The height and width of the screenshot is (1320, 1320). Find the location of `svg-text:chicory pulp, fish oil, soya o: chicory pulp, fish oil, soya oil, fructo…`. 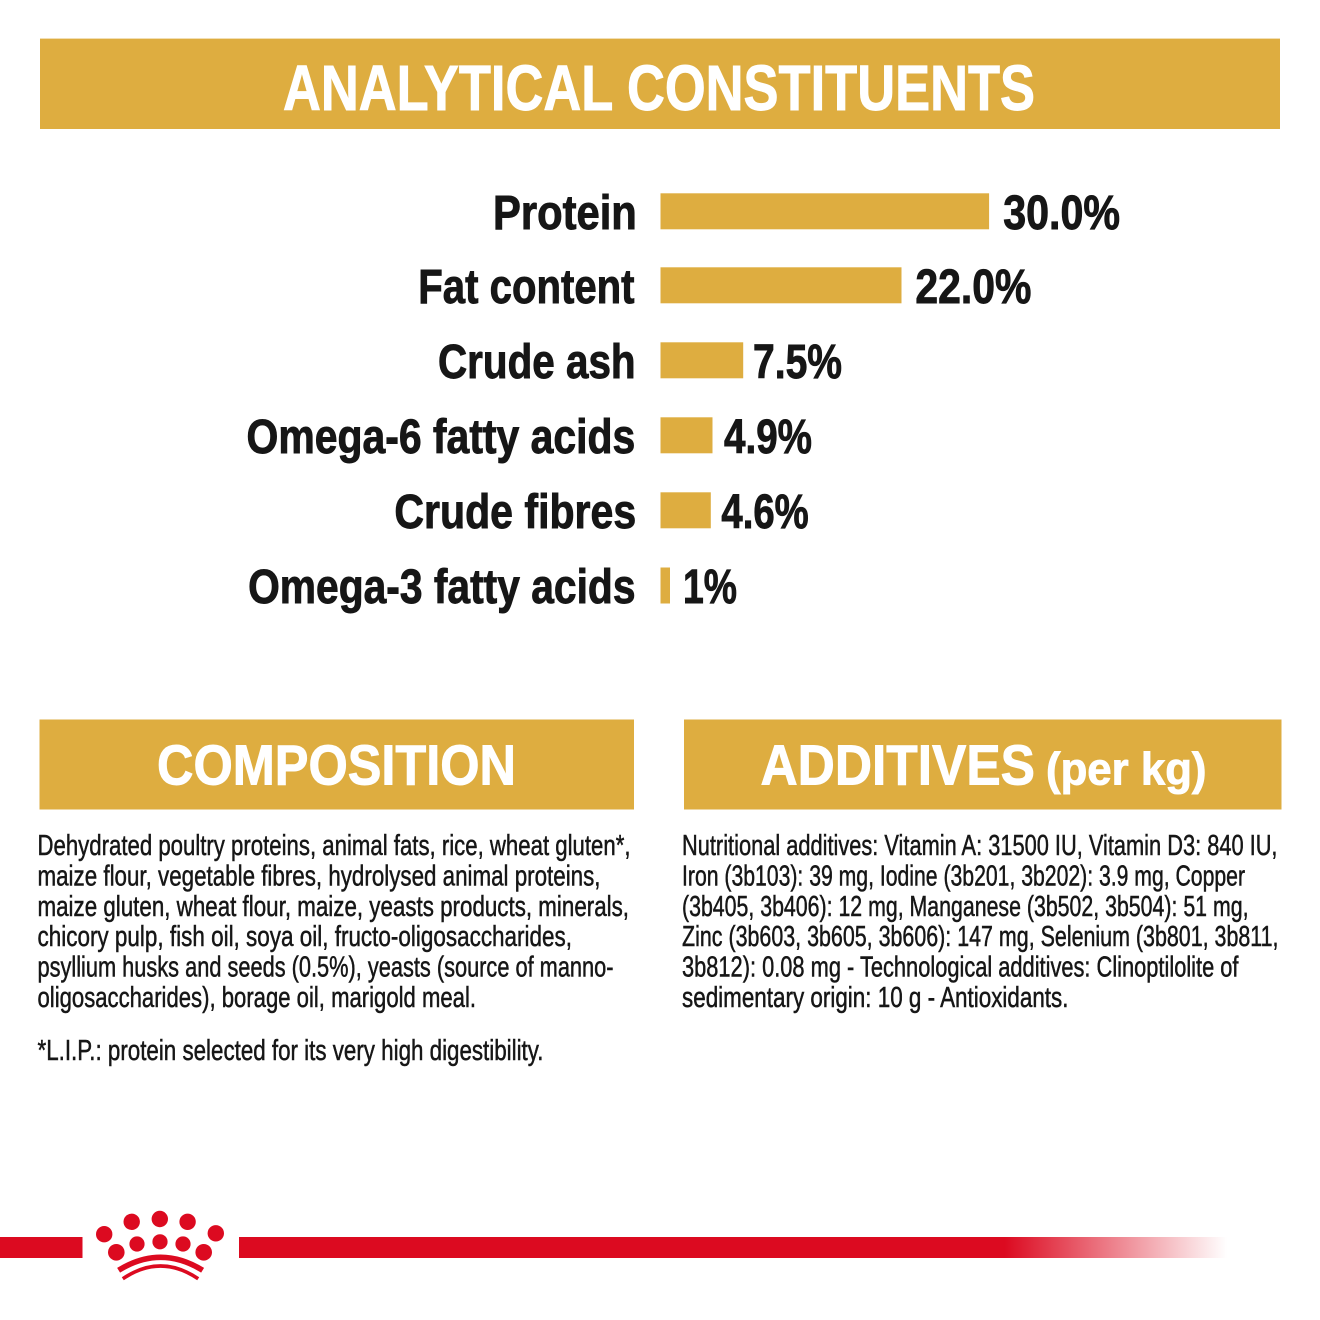

svg-text:chicory pulp, fish oil, soya o: chicory pulp, fish oil, soya oil, fructo… is located at coordinates (305, 937).